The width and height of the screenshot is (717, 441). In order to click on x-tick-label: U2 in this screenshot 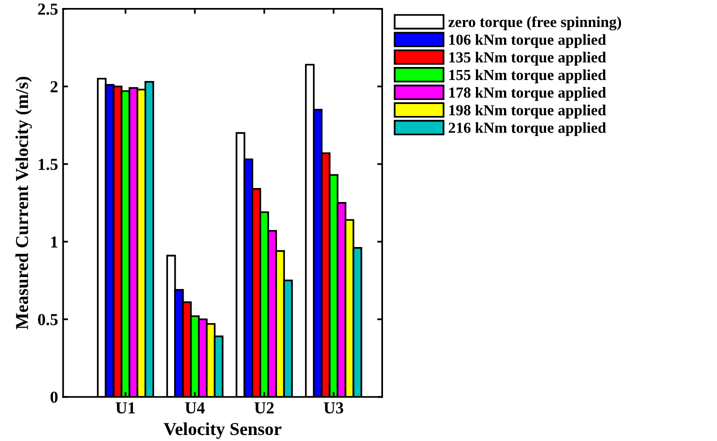, I will do `click(264, 408)`.